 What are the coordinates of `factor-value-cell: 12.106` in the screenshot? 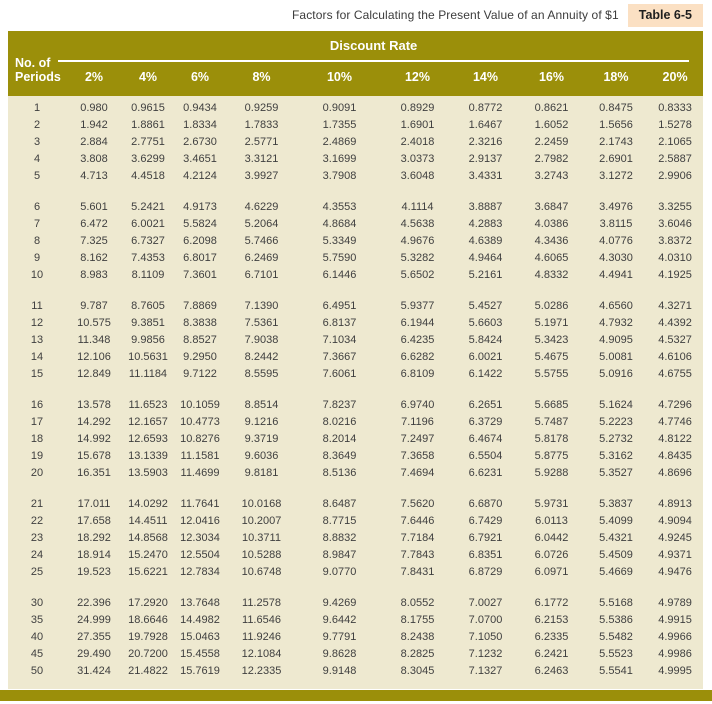 It's located at (94, 357).